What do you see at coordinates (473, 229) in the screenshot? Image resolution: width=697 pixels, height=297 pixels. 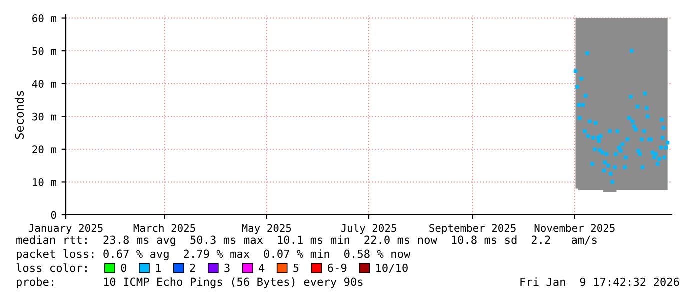 I see `x-tick-label: September 2025` at bounding box center [473, 229].